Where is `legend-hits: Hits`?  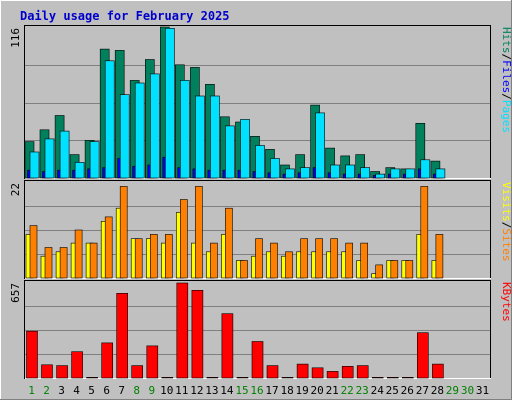
legend-hits: Hits is located at coordinates (506, 40).